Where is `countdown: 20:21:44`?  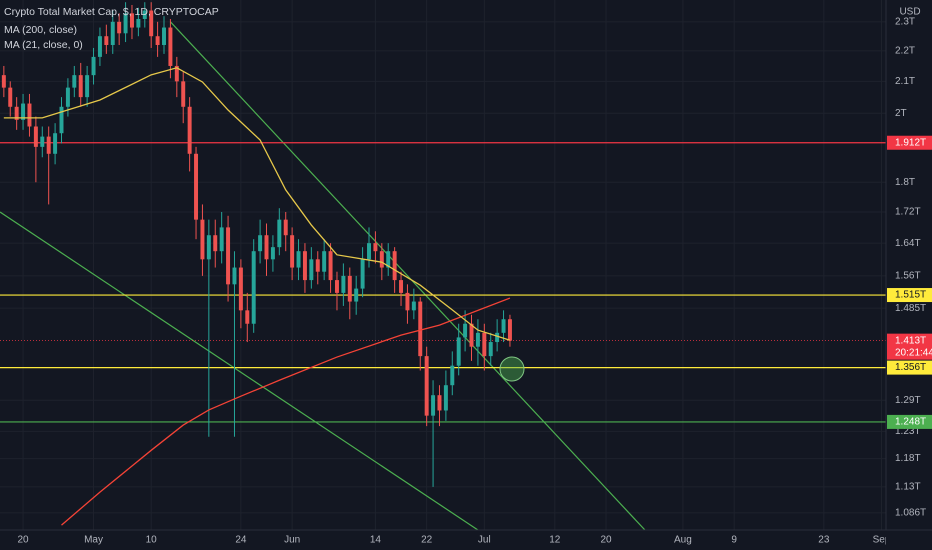 countdown: 20:21:44 is located at coordinates (913, 352).